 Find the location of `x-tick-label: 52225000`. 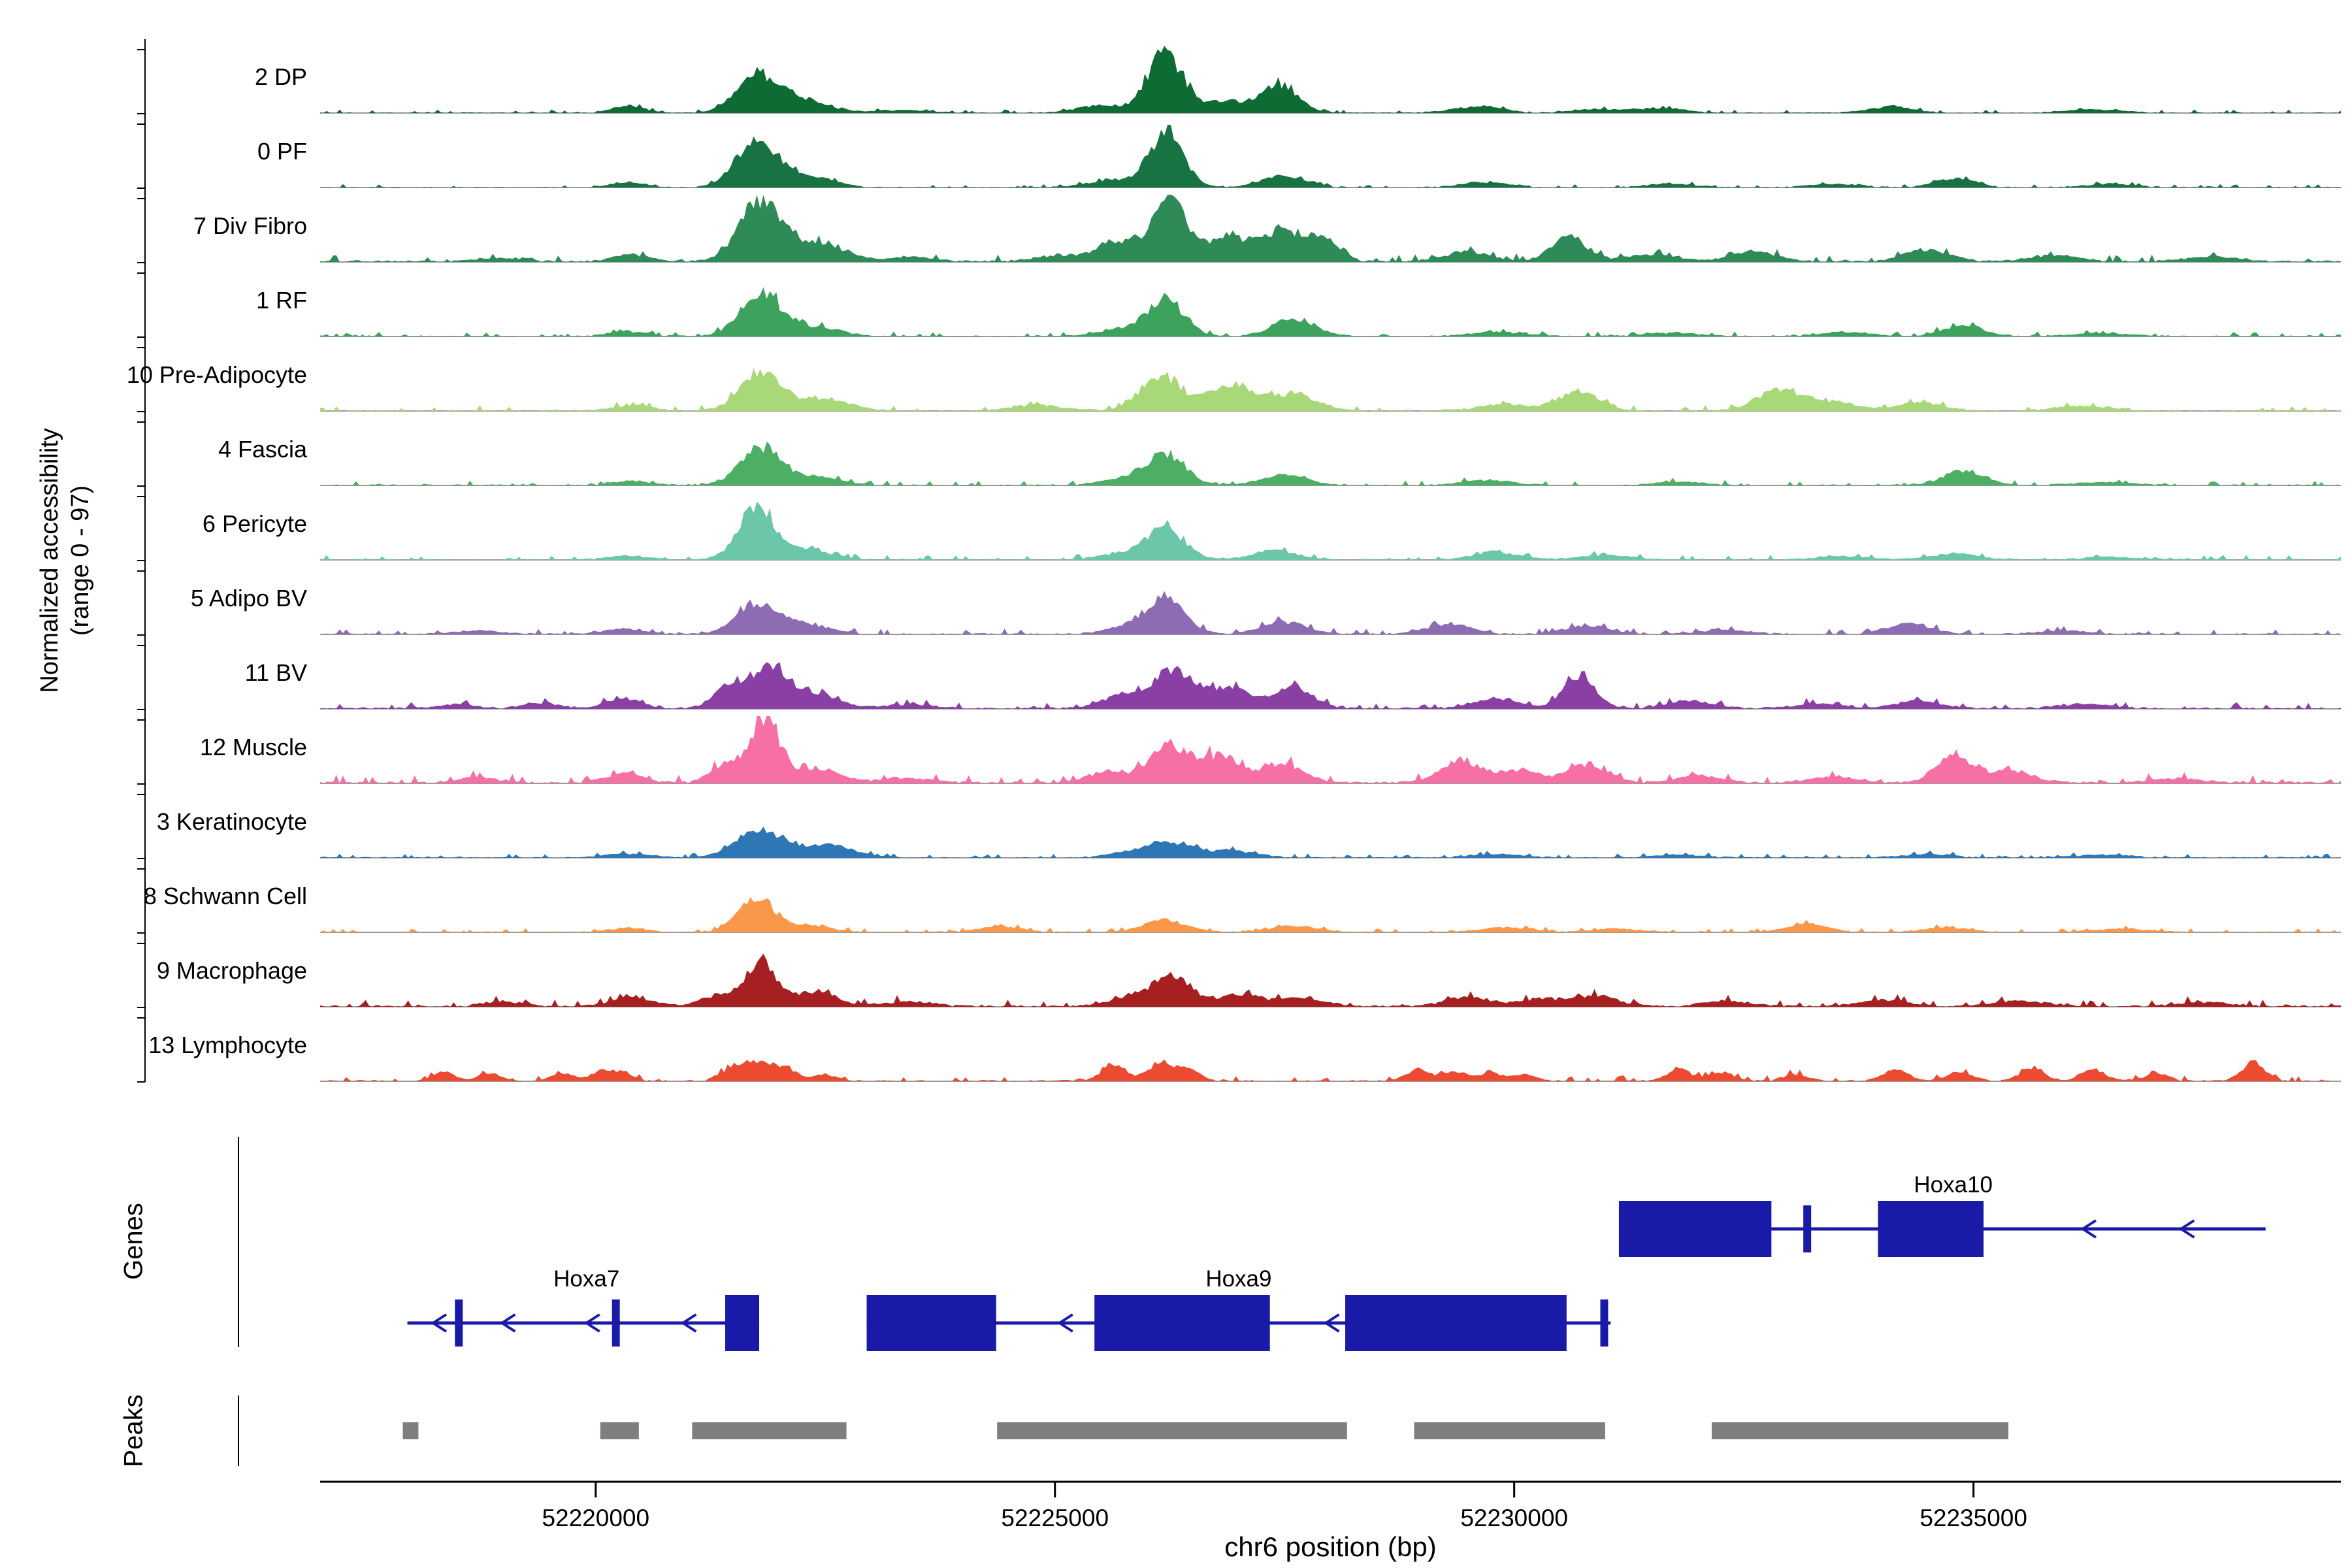

x-tick-label: 52225000 is located at coordinates (1055, 1518).